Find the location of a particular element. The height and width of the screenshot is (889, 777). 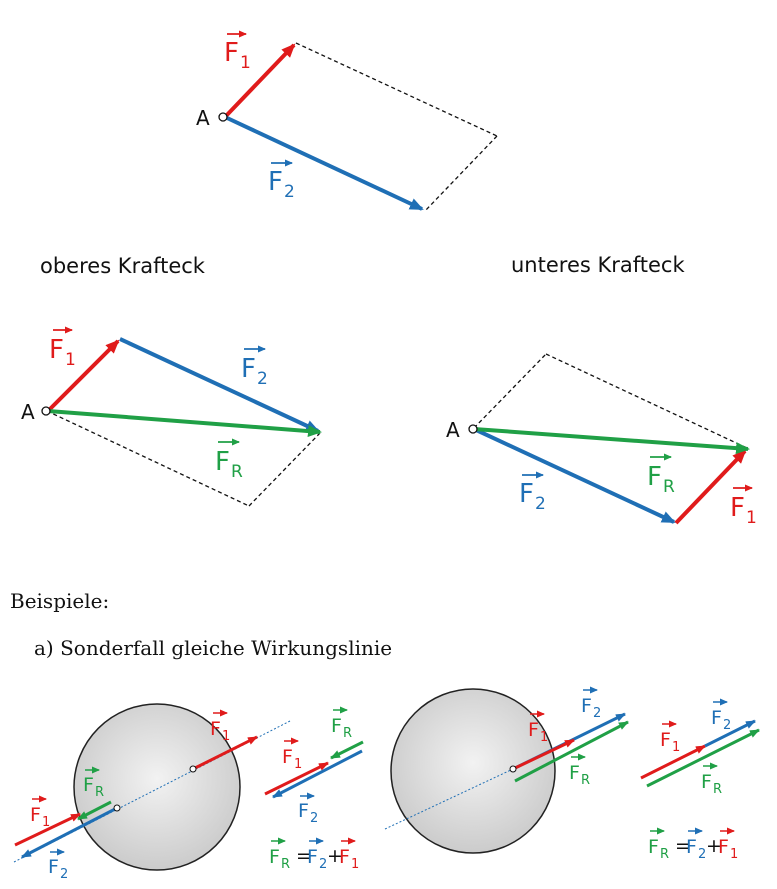

example-left-vectors: F R F 1 F 2 F R = F 2 + F 1 is located at coordinates (314, 789).